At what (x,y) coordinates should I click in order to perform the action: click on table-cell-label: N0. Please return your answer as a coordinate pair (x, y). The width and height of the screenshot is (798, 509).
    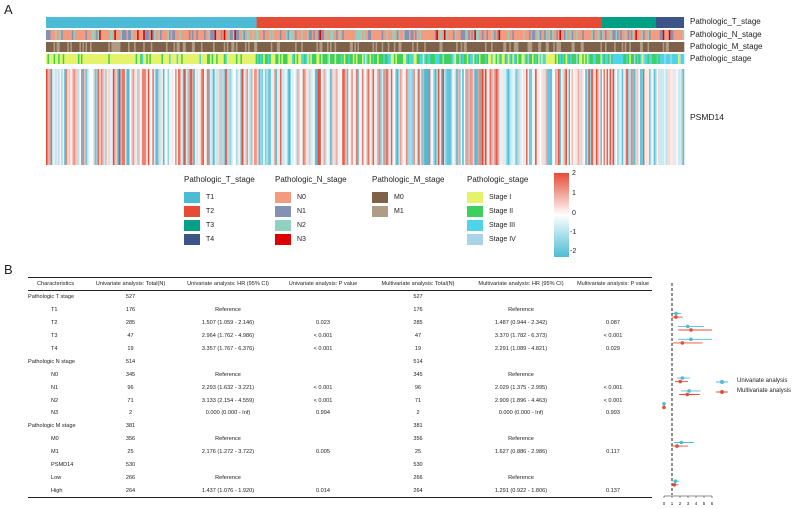
    Looking at the image, I should click on (55, 374).